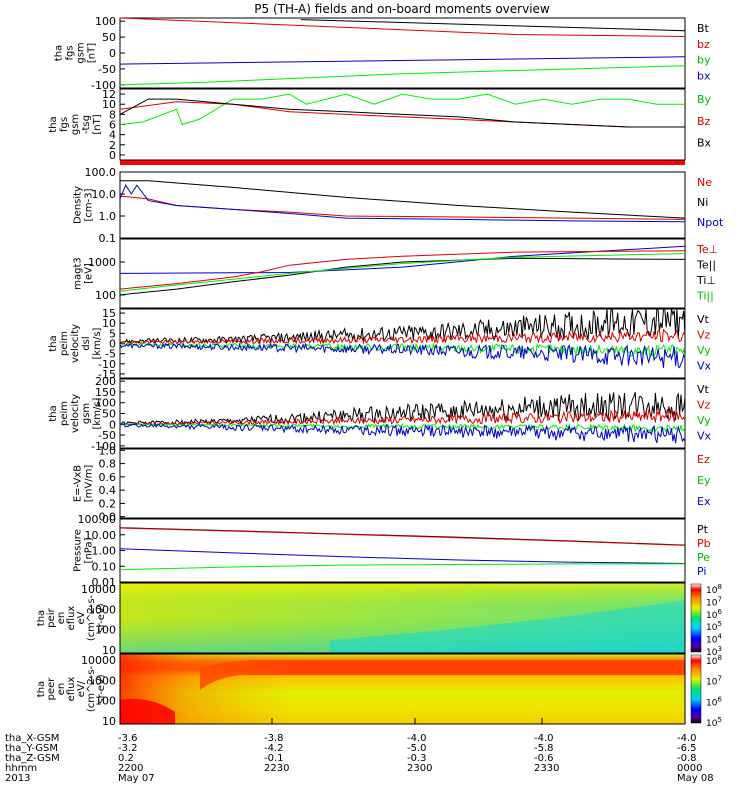 Image resolution: width=750 pixels, height=804 pixels. Describe the element at coordinates (704, 420) in the screenshot. I see `legend-label: Vy` at that location.